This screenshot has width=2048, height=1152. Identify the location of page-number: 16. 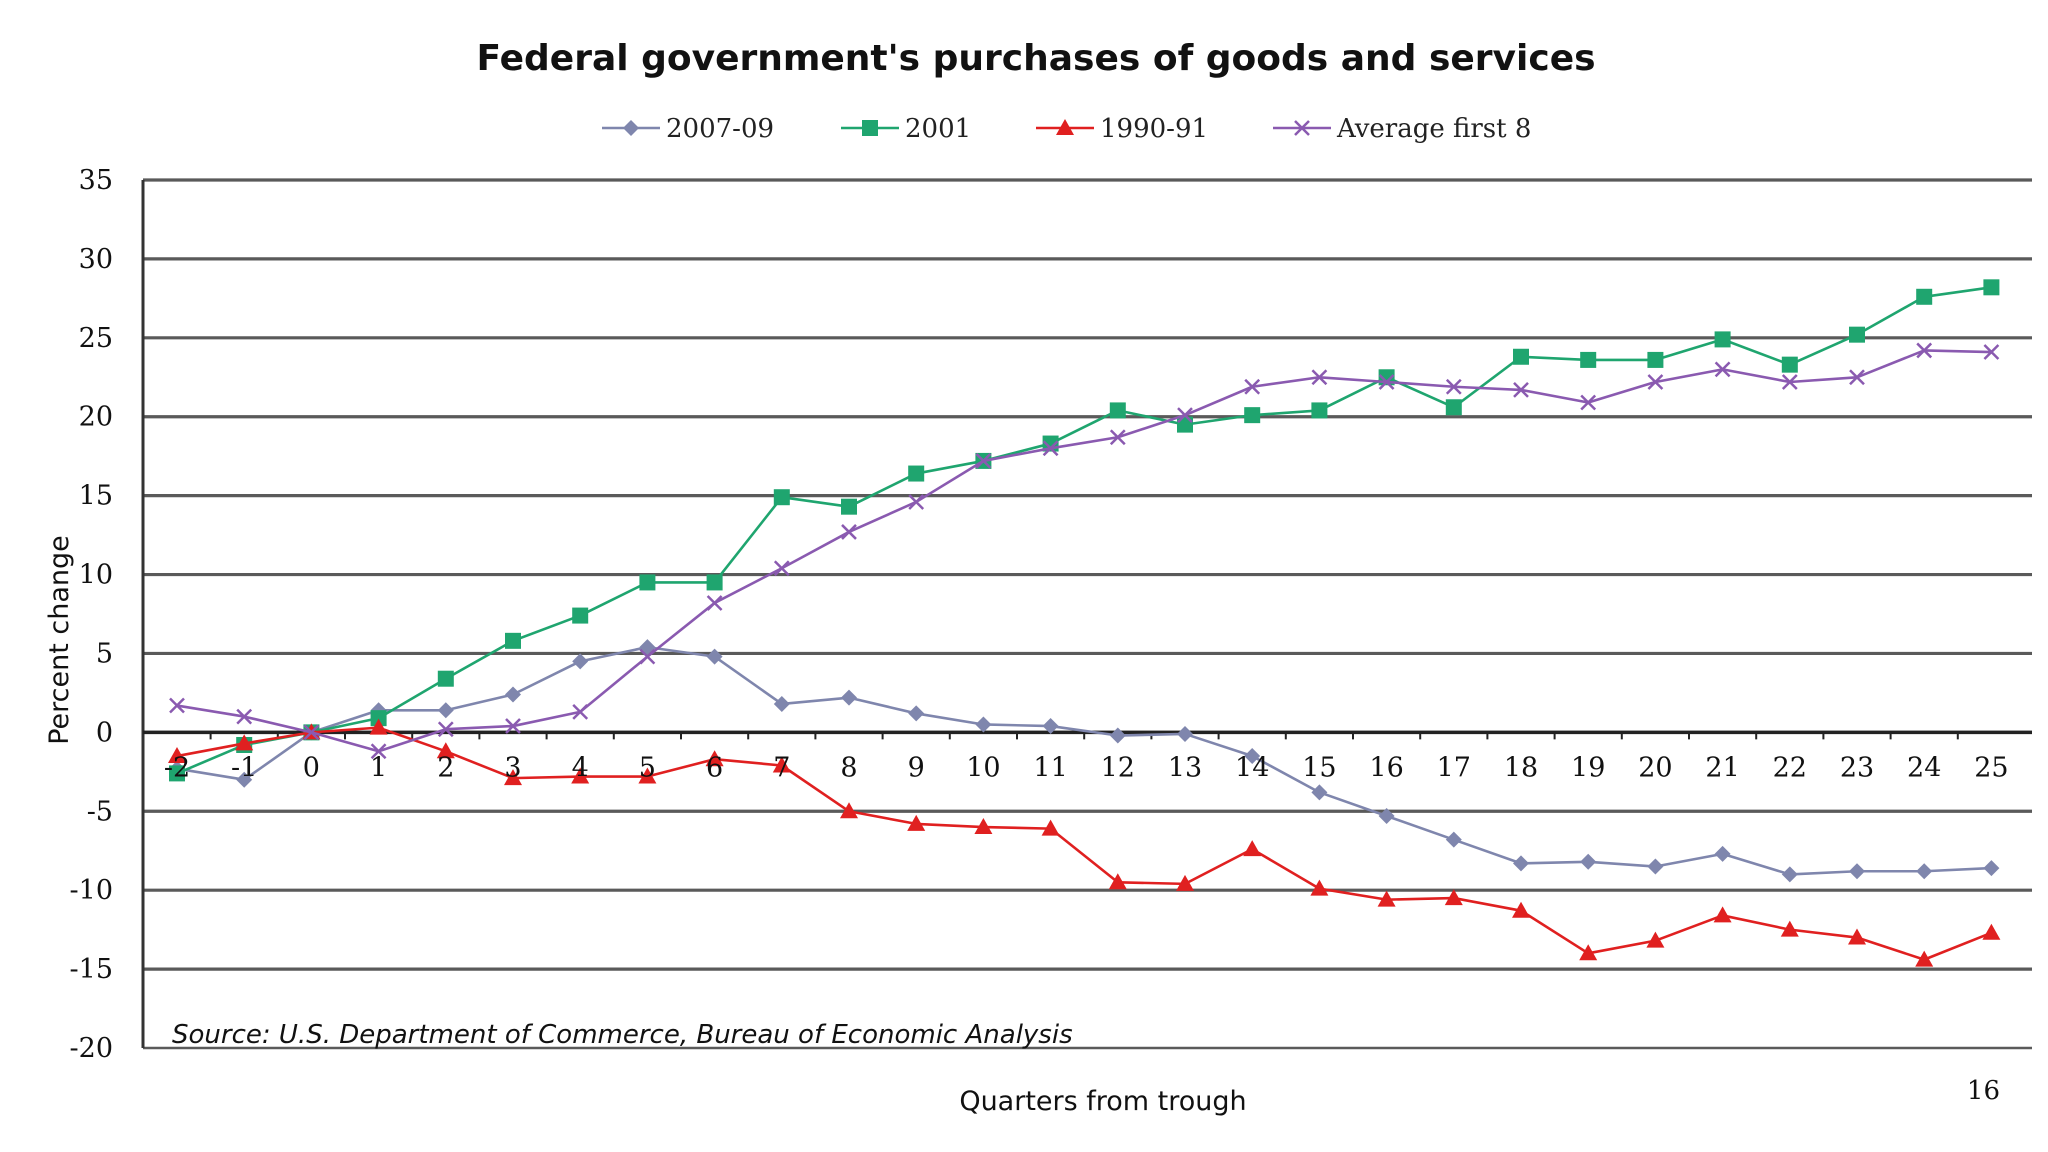
(1983, 1091).